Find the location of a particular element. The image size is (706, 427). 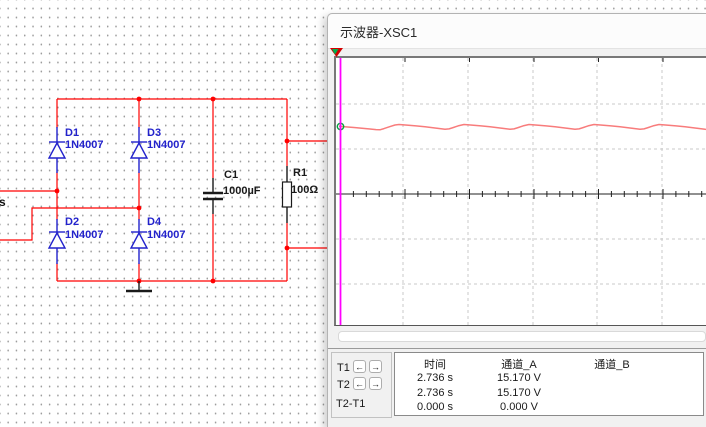

d2-part: 1N4007 is located at coordinates (84, 235).